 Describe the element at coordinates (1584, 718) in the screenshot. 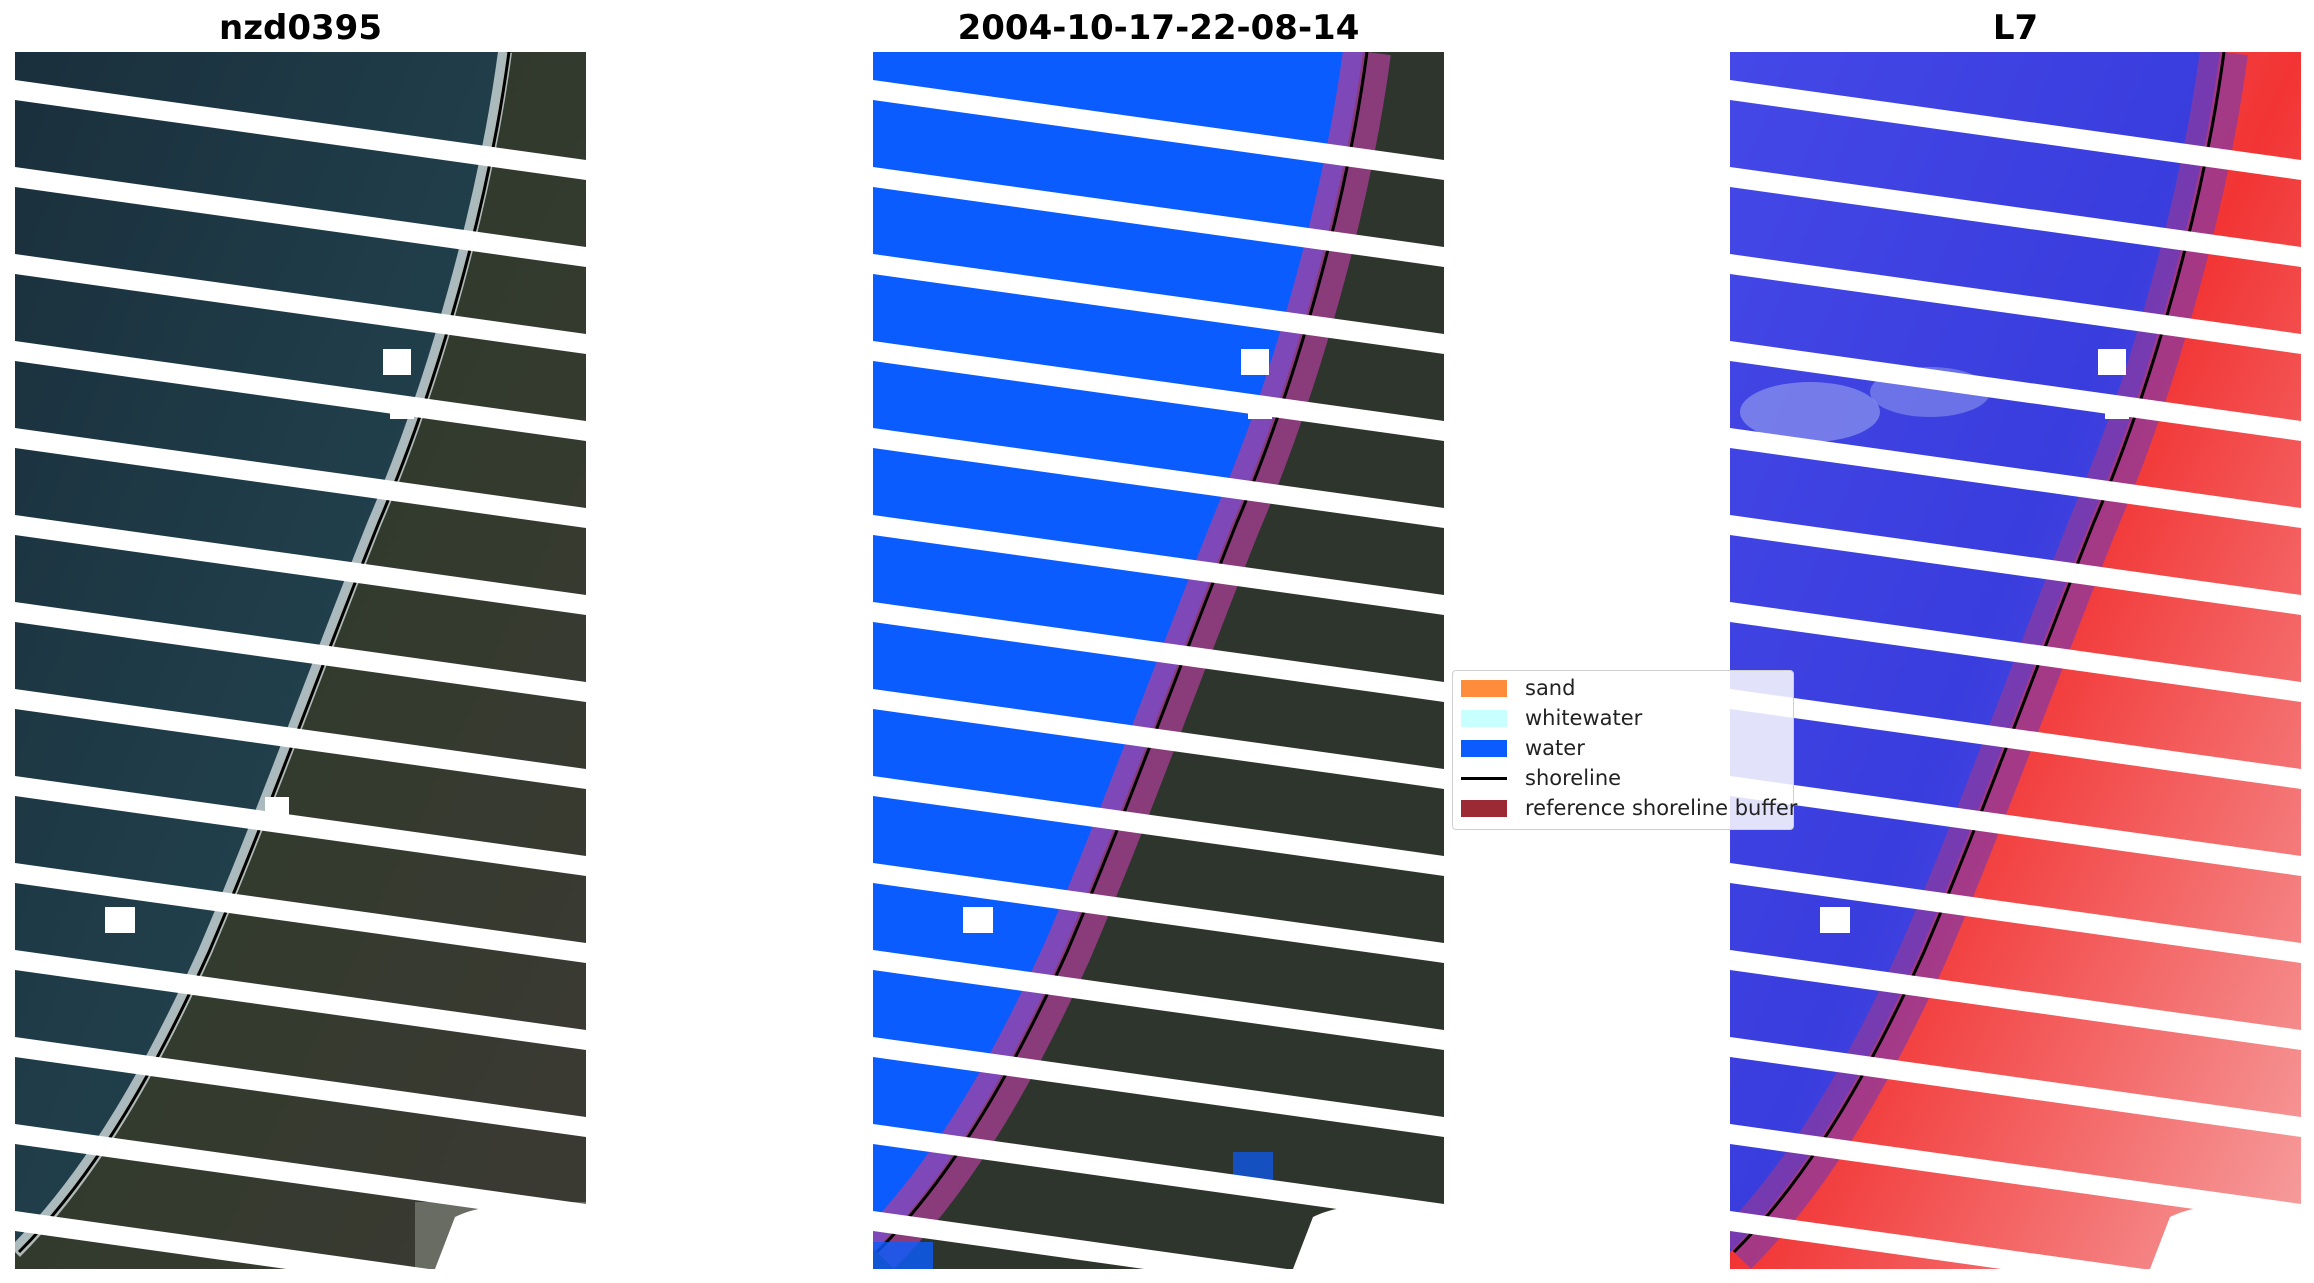

I see `legend-label-whitewater: whitewater` at that location.